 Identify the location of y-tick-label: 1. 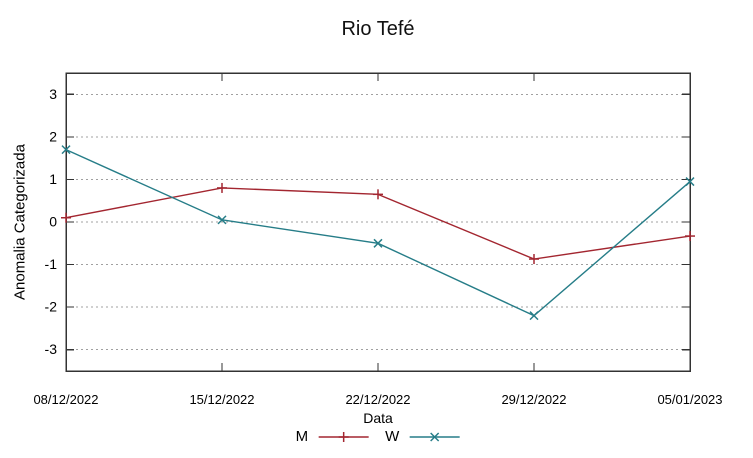
(53, 179).